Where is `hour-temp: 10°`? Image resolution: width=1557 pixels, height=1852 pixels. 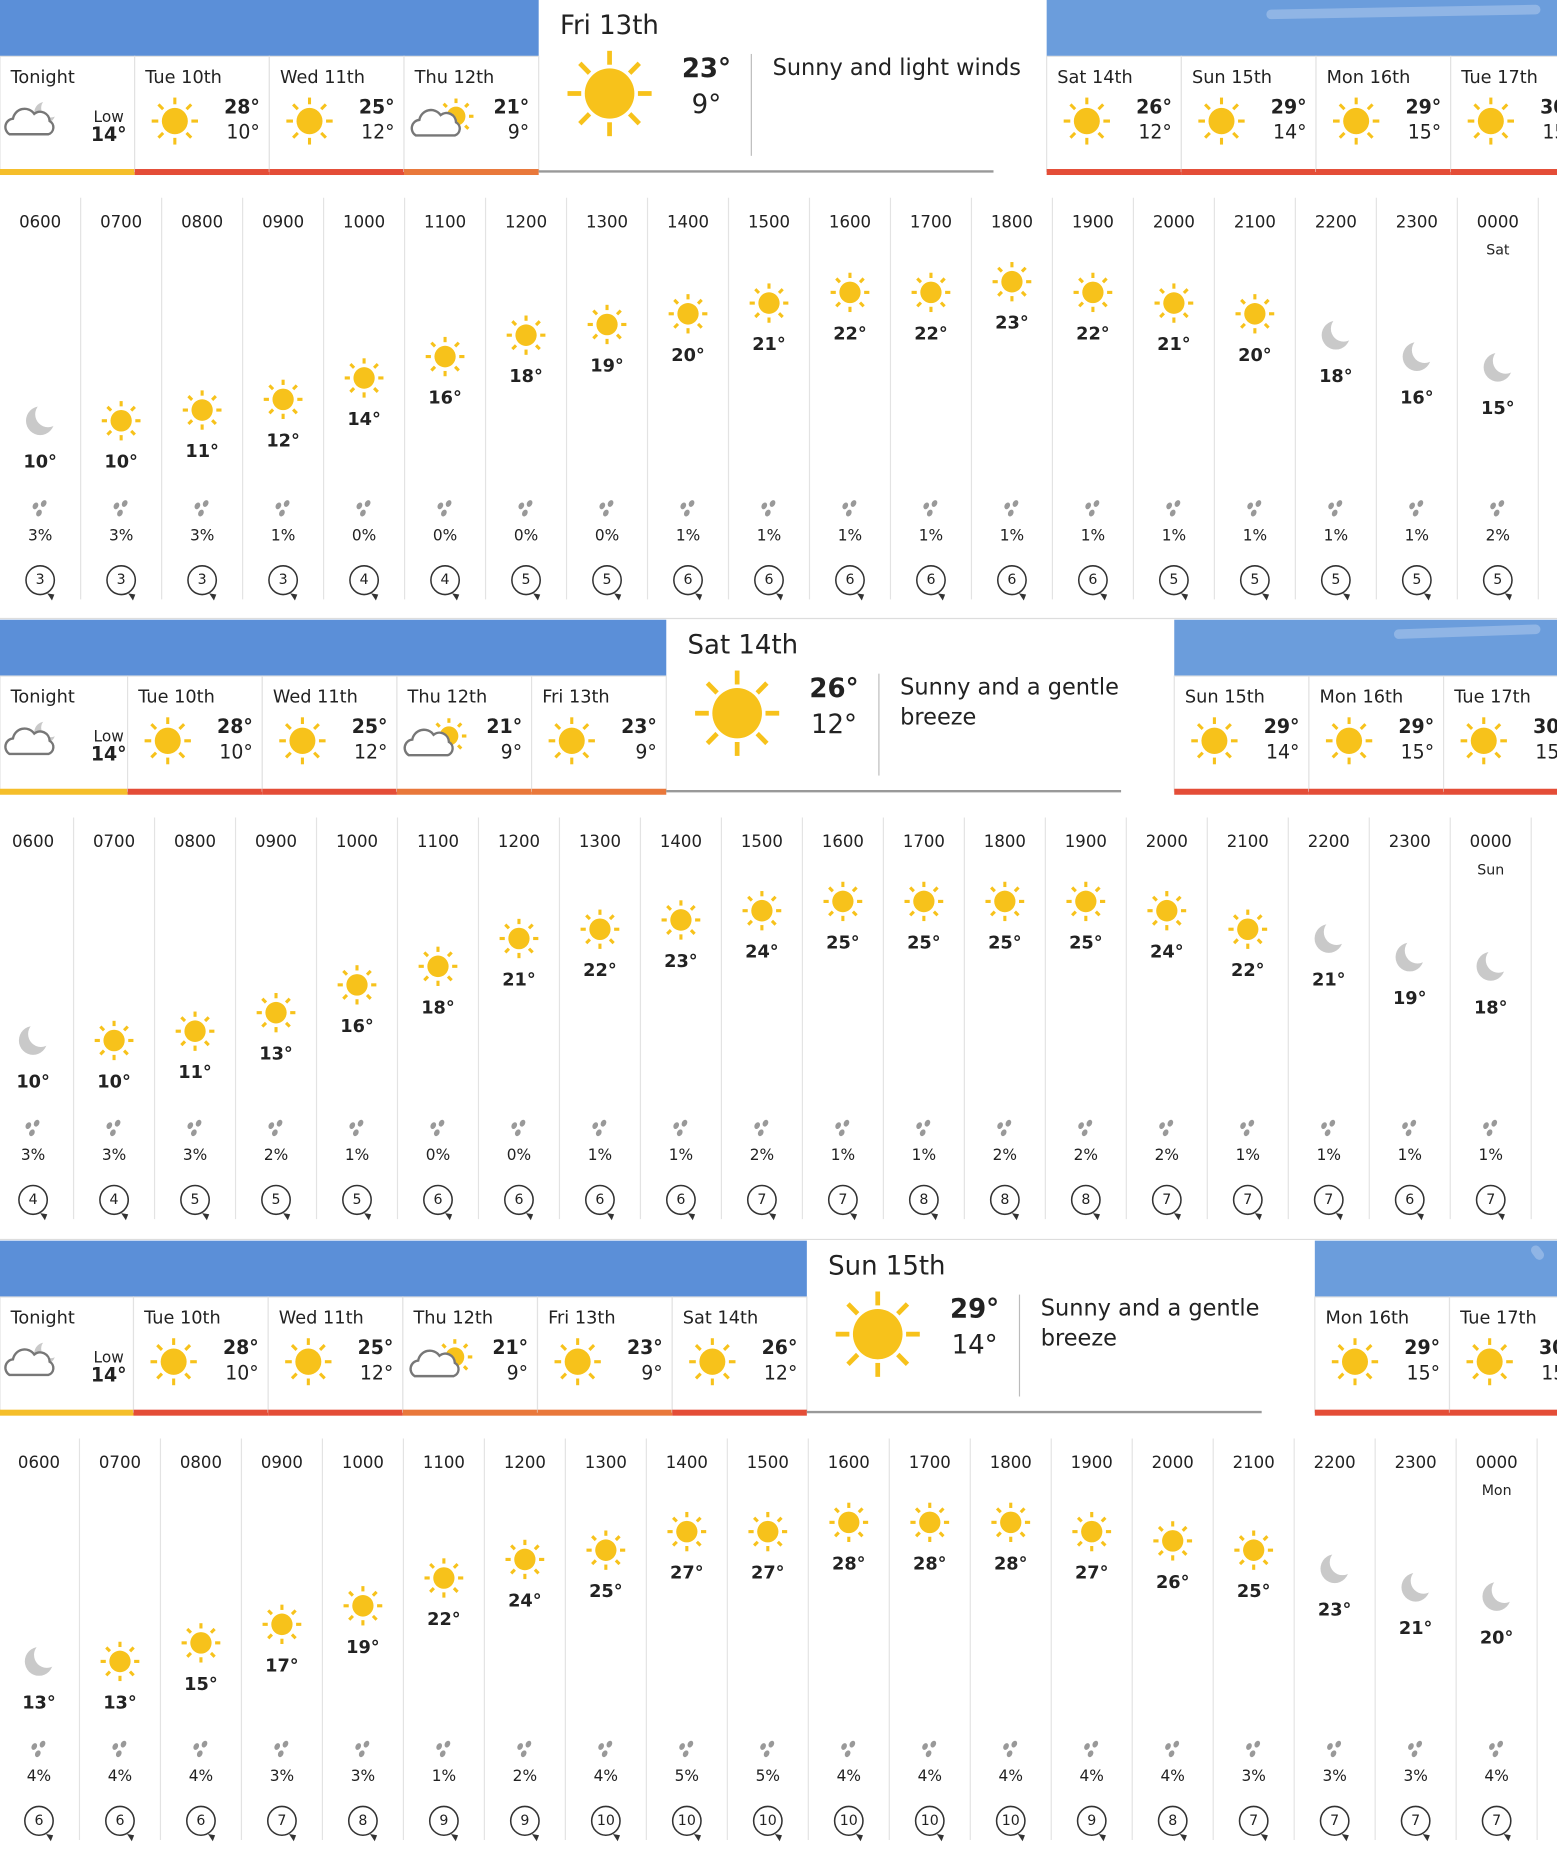 hour-temp: 10° is located at coordinates (33, 1081).